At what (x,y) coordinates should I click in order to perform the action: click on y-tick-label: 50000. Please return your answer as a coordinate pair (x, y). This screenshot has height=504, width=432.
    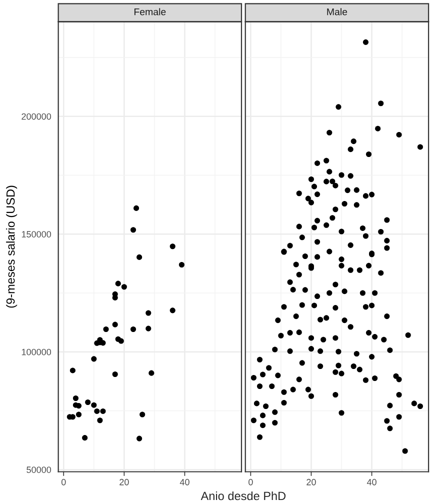
    Looking at the image, I should click on (39, 469).